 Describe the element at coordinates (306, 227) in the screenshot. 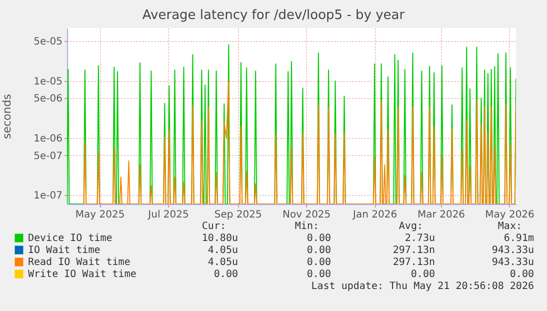

I see `text: Min:` at that location.